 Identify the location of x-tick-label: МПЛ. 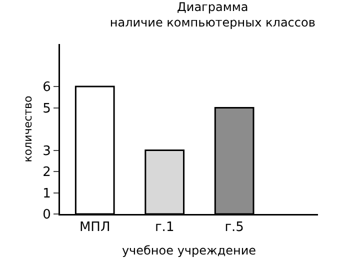
(94, 228).